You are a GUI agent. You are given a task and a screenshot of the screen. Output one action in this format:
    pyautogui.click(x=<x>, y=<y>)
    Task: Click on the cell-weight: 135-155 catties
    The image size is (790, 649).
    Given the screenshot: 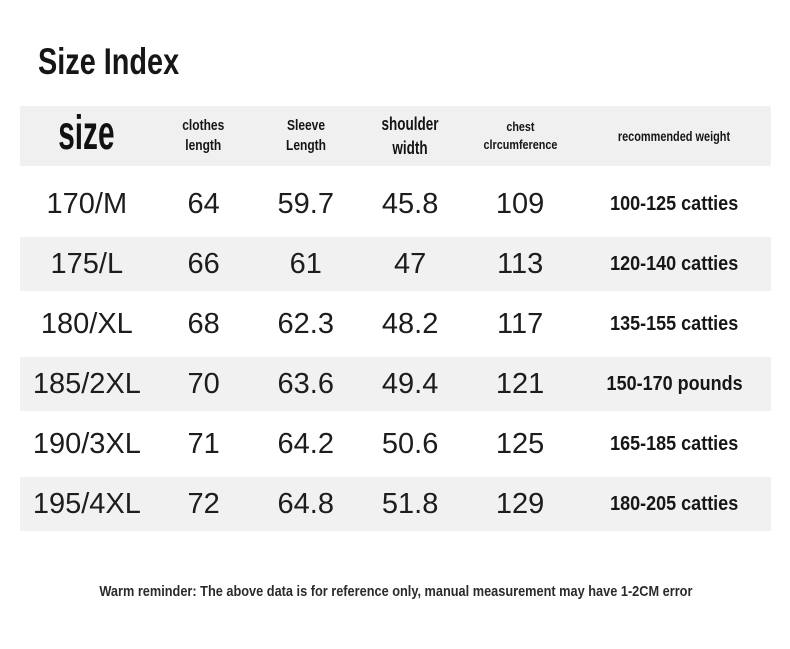 What is the action you would take?
    pyautogui.click(x=674, y=324)
    